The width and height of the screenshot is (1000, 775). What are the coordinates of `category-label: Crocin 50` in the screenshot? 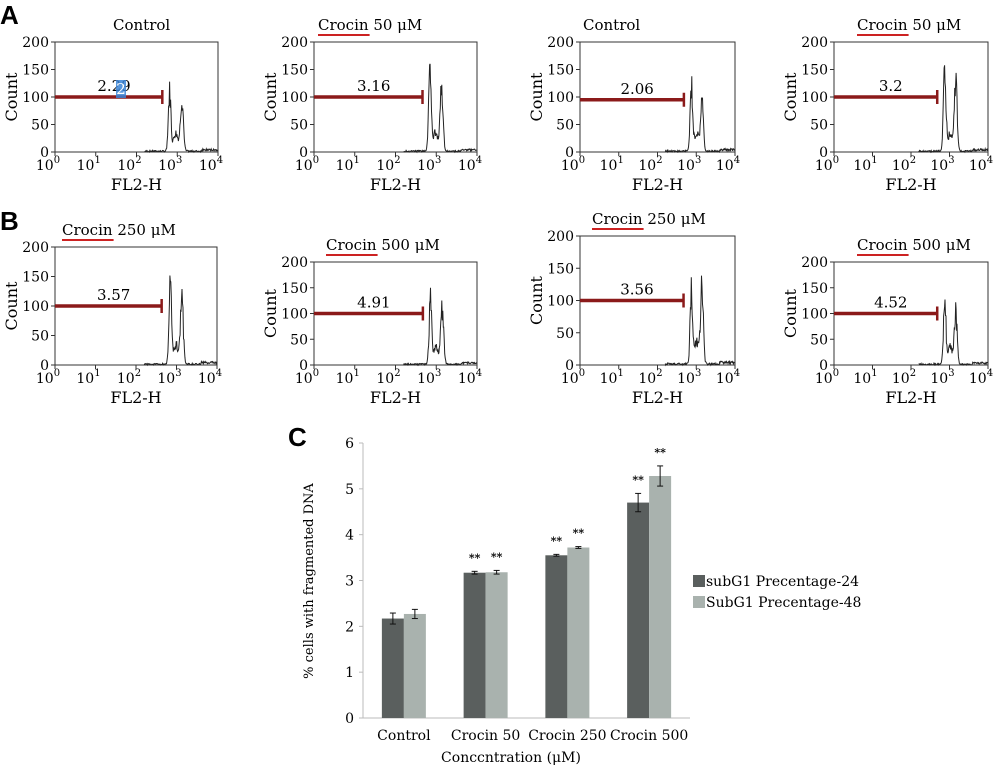 It's located at (485, 736).